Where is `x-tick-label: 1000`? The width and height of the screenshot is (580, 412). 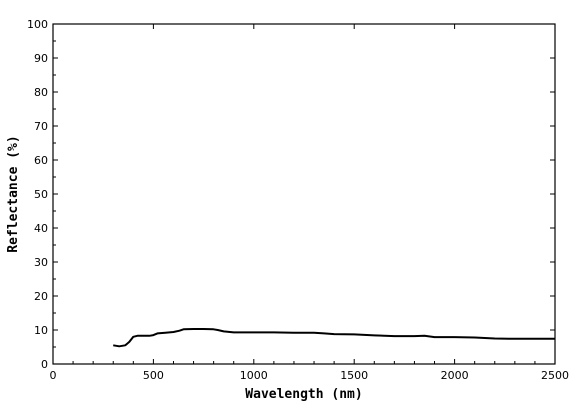
x-tick-label: 1000 is located at coordinates (254, 375).